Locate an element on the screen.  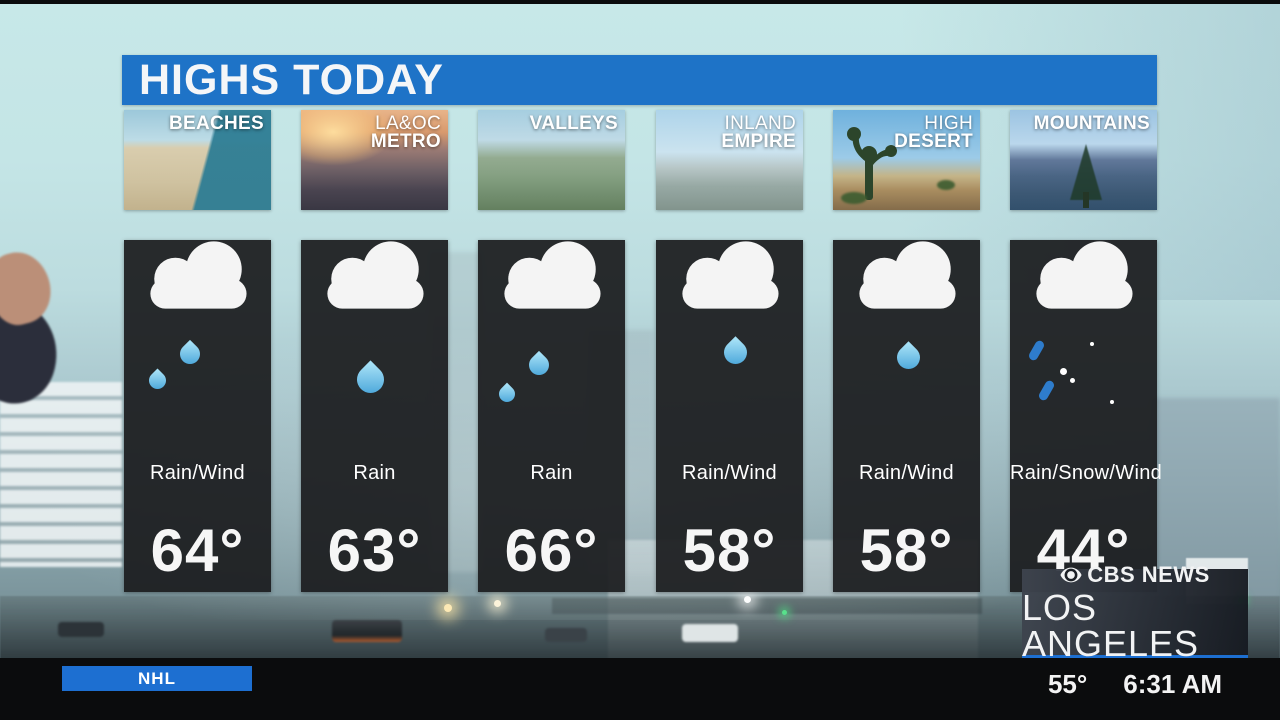
region-photo-la-oc-metro: LA&OC METRO is located at coordinates (374, 160).